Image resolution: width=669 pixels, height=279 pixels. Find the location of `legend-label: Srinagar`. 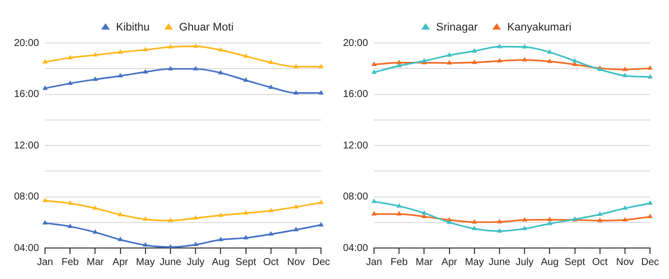

legend-label: Srinagar is located at coordinates (457, 28).